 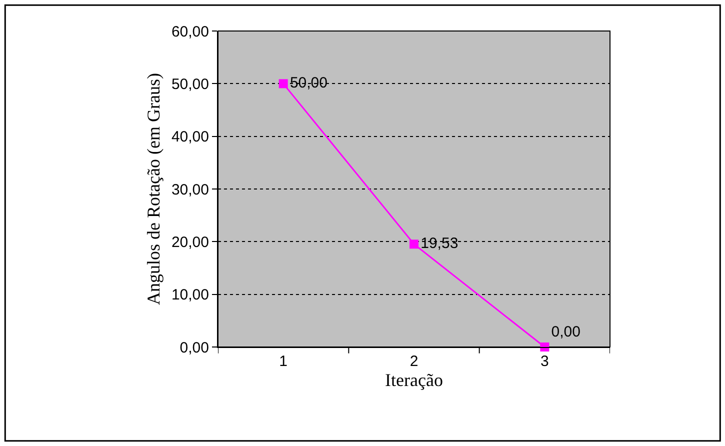 I want to click on y-tick-label: 60,00, so click(x=190, y=31).